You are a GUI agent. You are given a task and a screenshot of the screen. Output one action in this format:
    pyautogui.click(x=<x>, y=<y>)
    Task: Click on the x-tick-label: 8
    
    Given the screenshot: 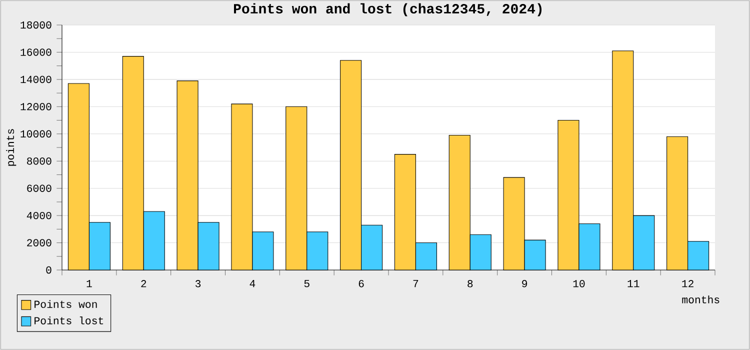 What is the action you would take?
    pyautogui.click(x=470, y=284)
    